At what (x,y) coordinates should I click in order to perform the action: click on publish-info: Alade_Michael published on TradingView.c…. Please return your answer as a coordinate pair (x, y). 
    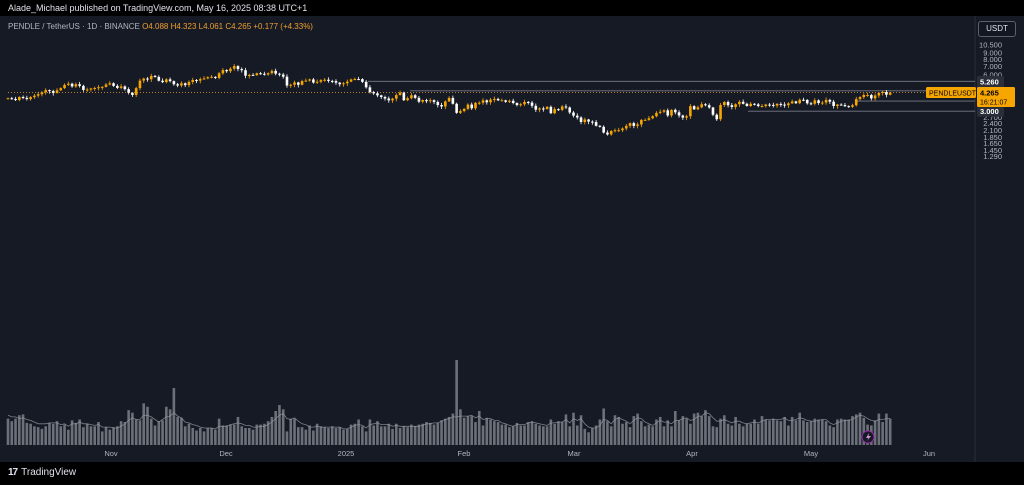
    Looking at the image, I should click on (158, 8).